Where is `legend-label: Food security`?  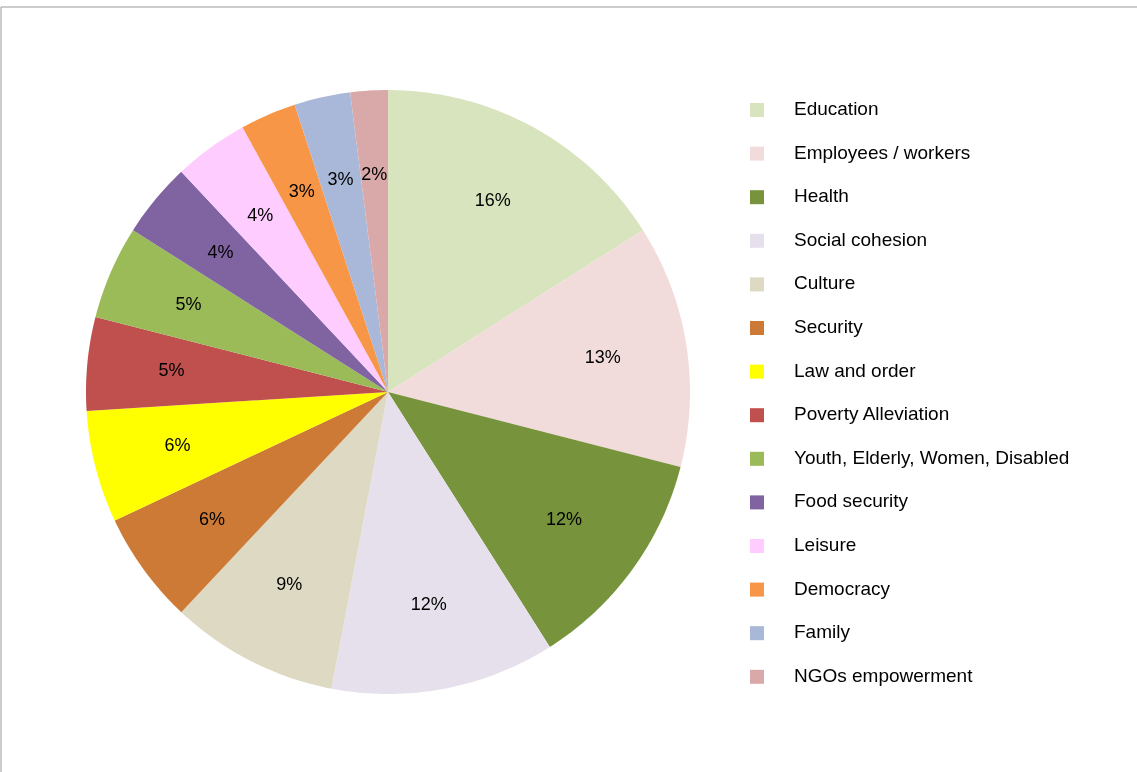 legend-label: Food security is located at coordinates (851, 501).